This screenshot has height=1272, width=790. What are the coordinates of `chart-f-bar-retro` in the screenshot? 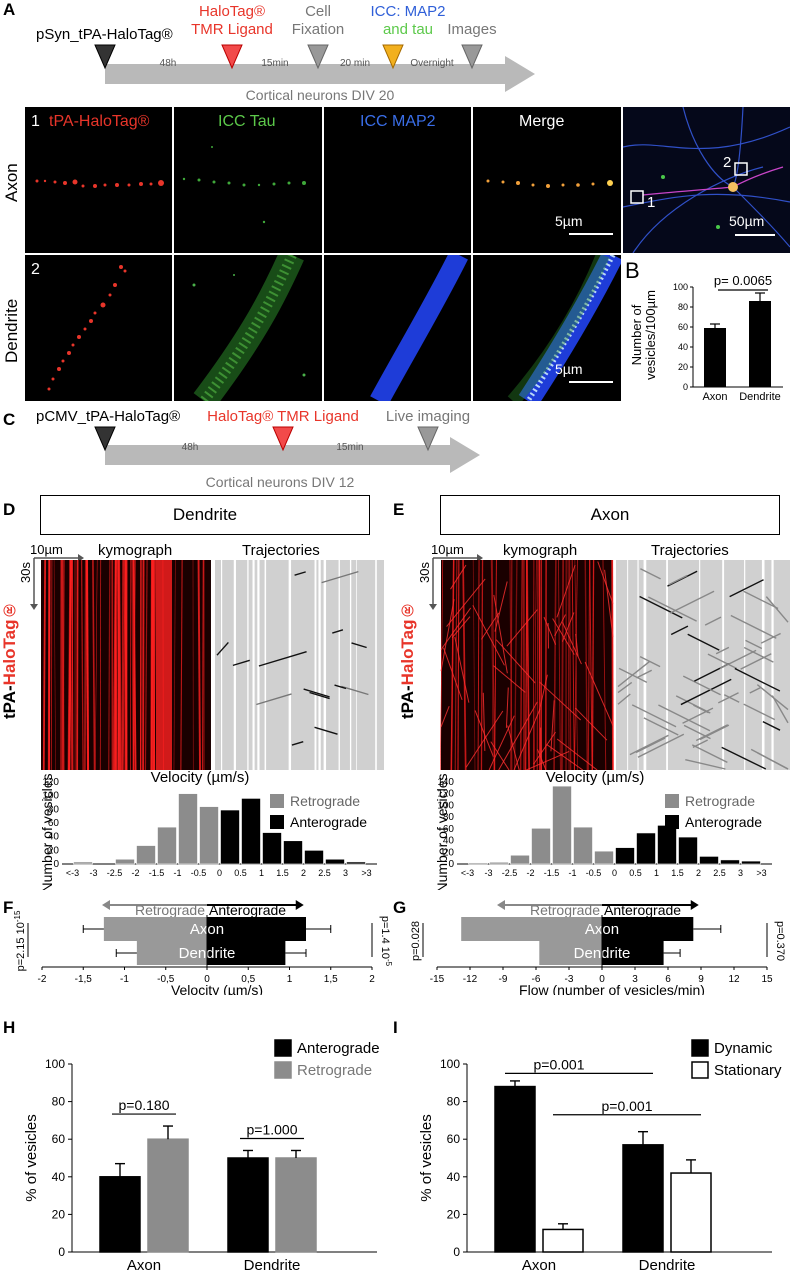 It's located at (171, 953).